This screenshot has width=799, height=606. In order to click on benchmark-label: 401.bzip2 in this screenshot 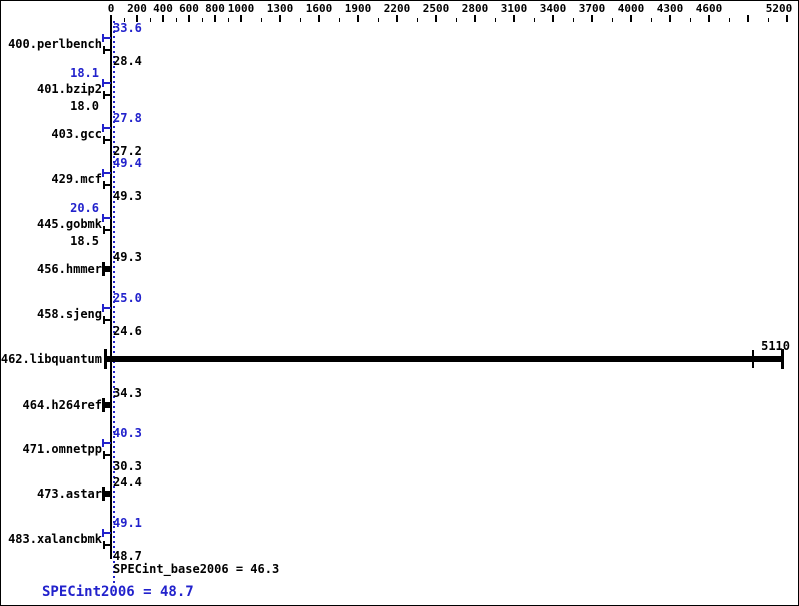, I will do `click(69, 89)`.